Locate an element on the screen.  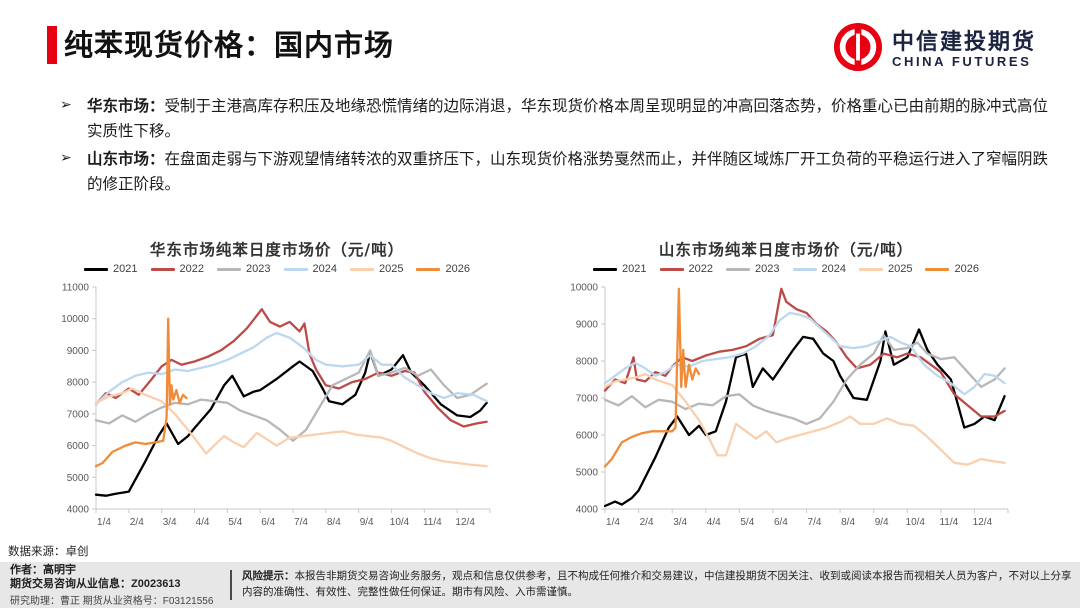
title-accent-bar is located at coordinates (52, 45).